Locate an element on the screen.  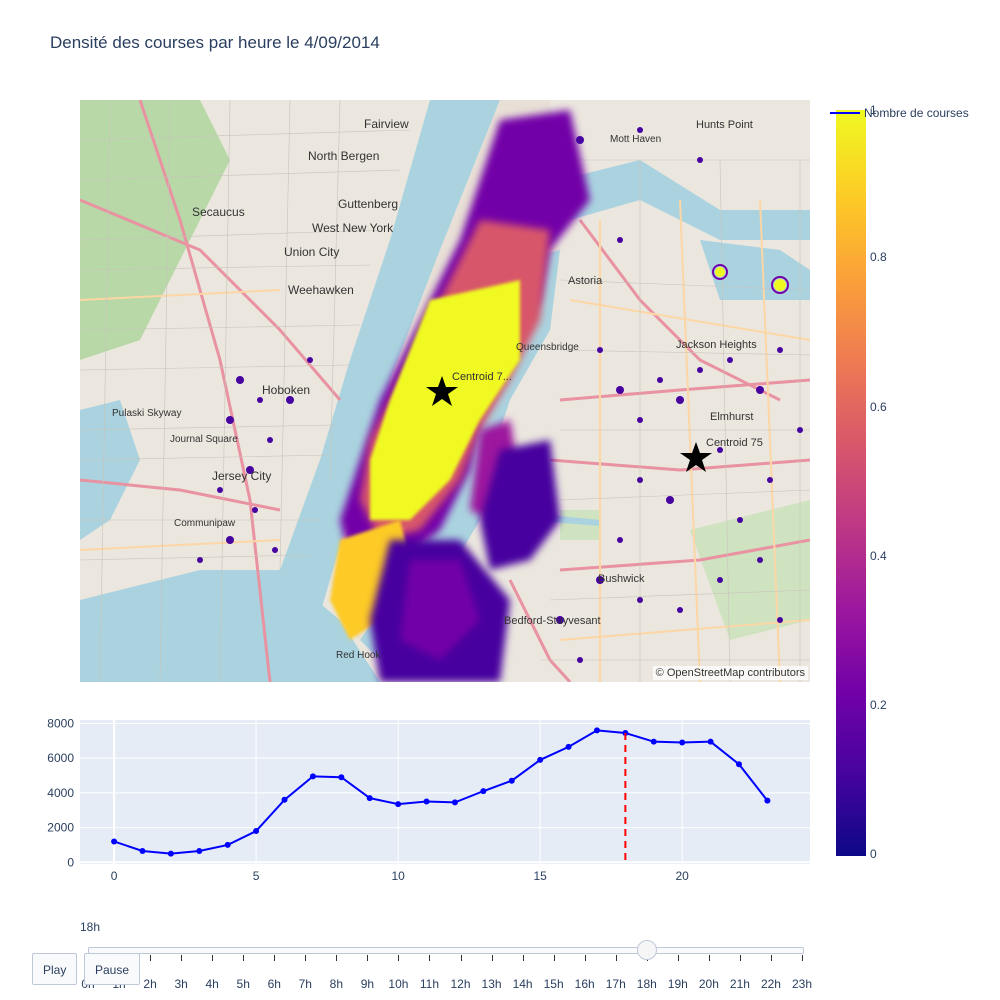
pause-button: Pause is located at coordinates (112, 969).